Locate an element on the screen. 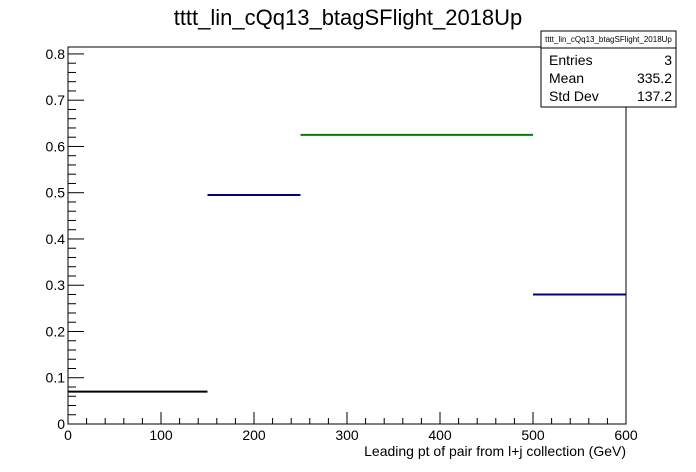 The image size is (696, 472). stats-box-frame is located at coordinates (608, 69).